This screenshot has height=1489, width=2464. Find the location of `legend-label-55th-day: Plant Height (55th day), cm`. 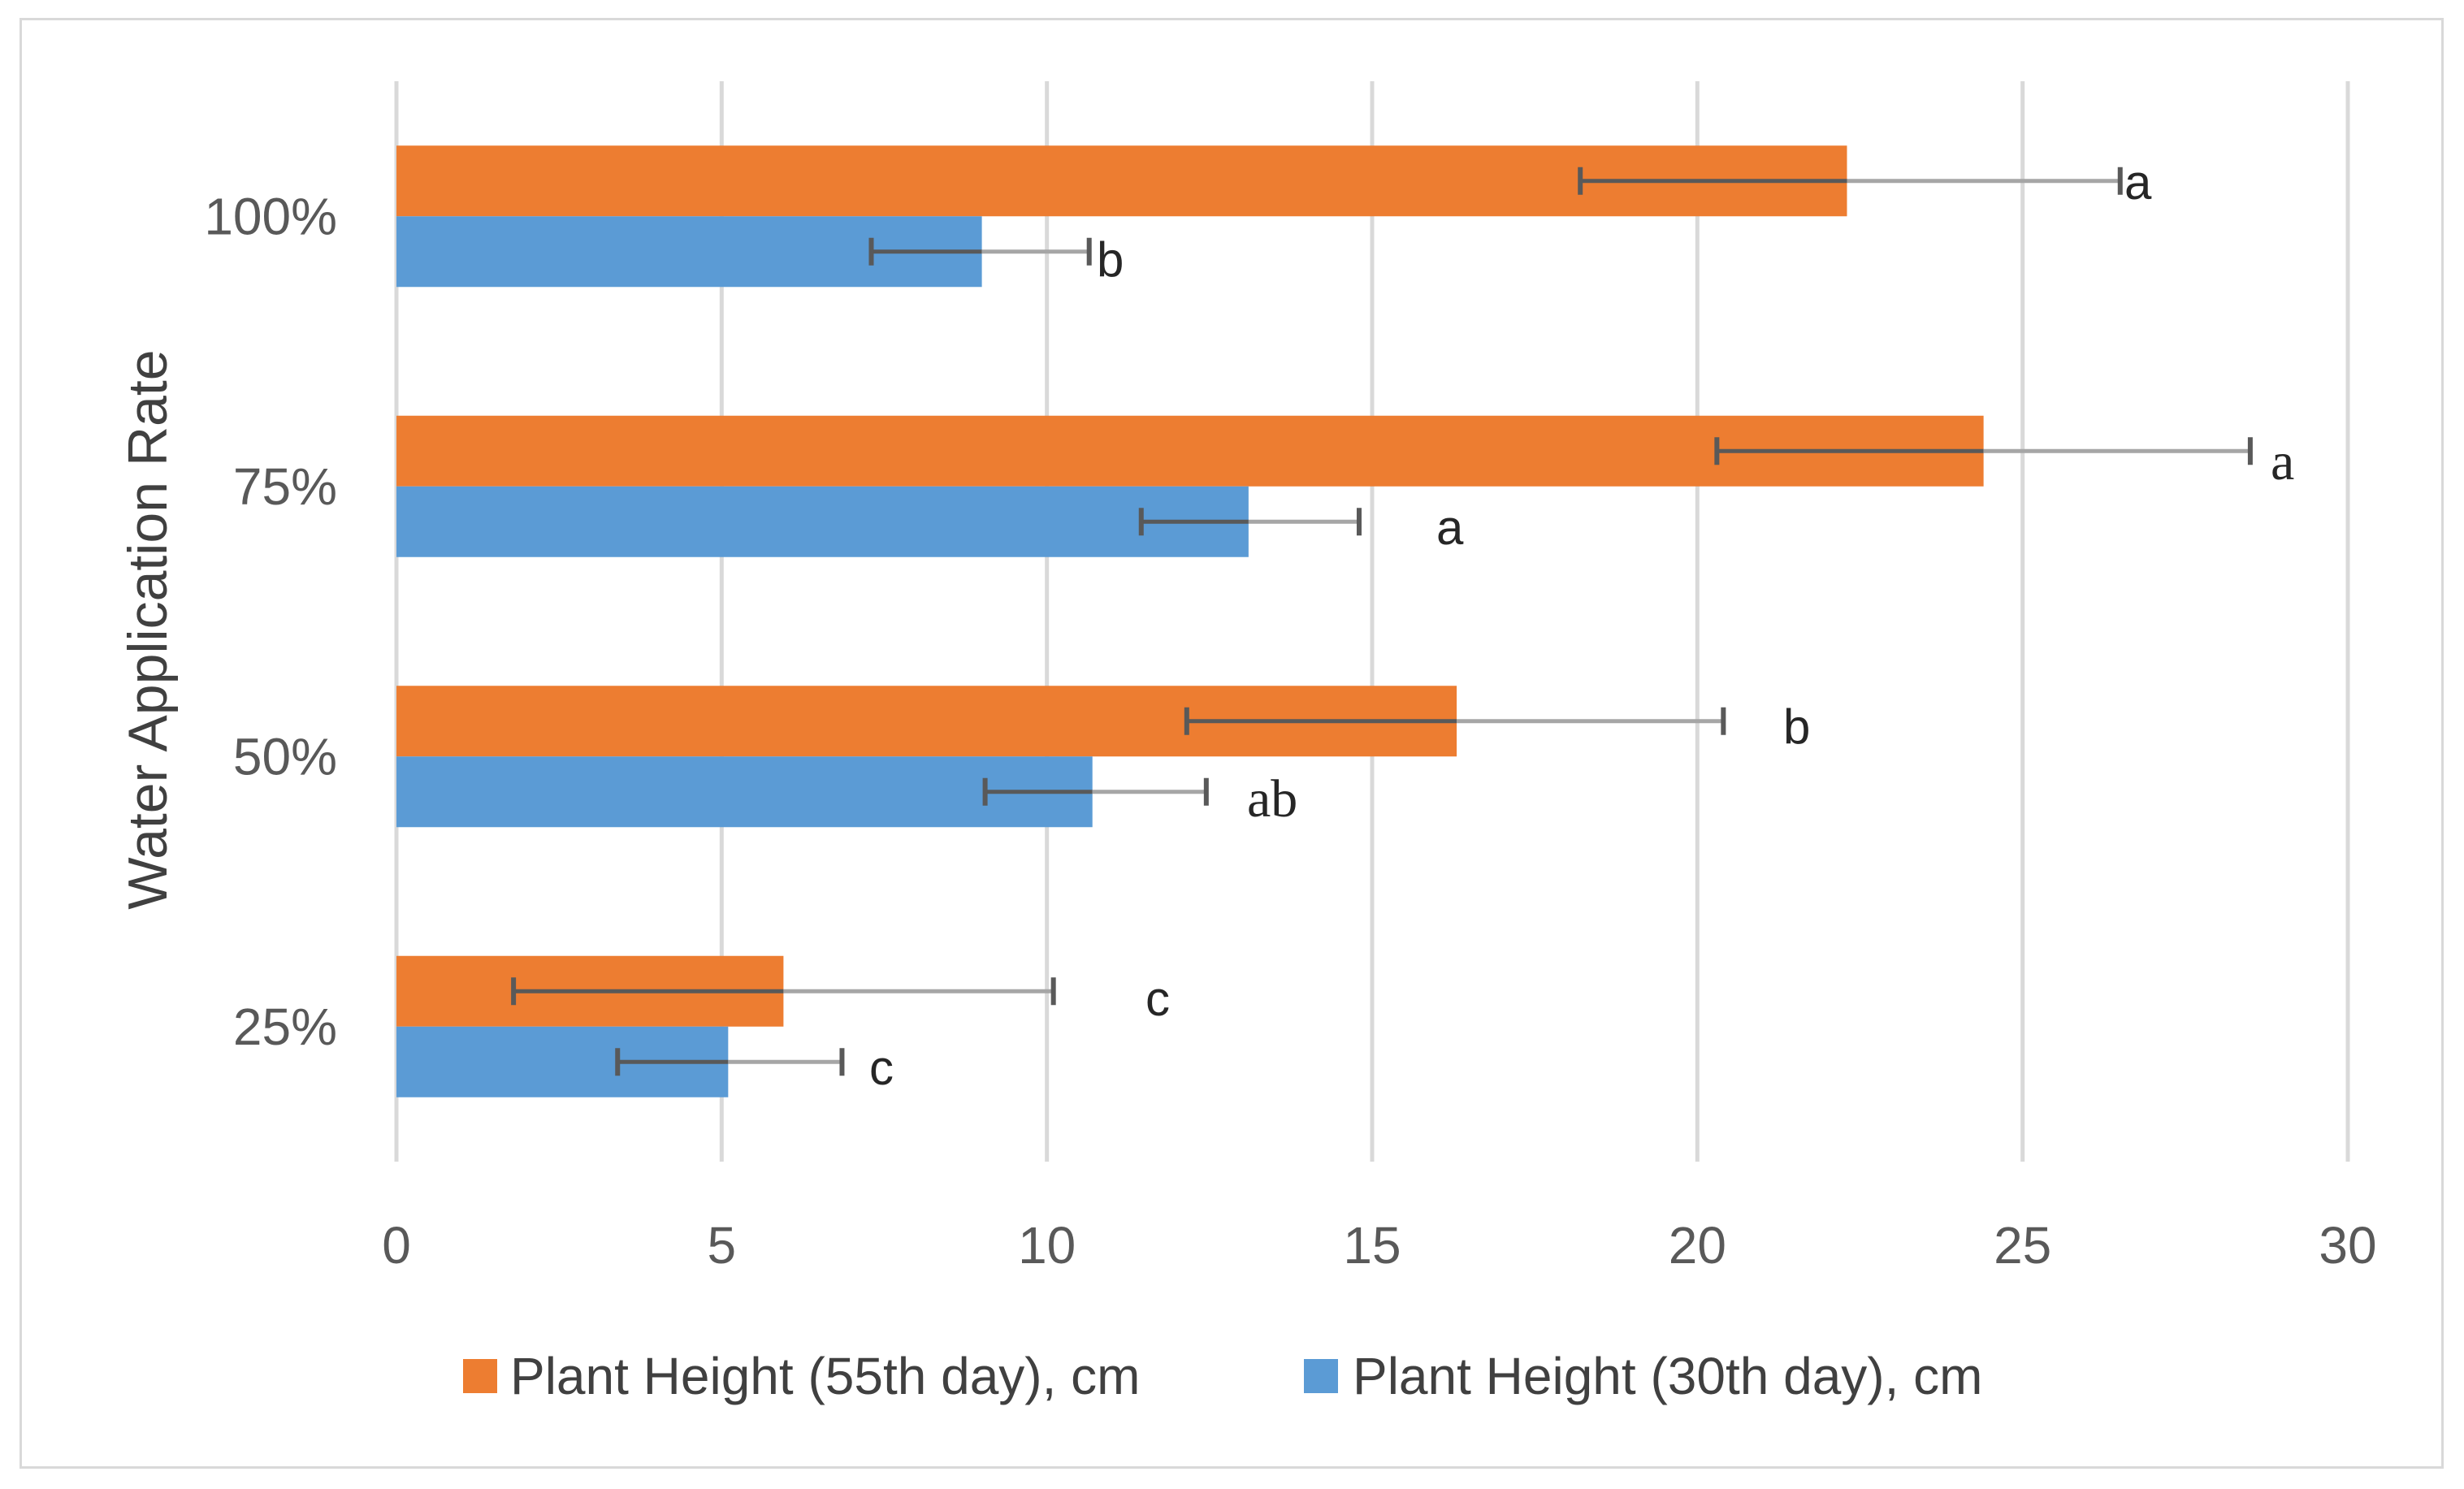

legend-label-55th-day: Plant Height (55th day), cm is located at coordinates (825, 1376).